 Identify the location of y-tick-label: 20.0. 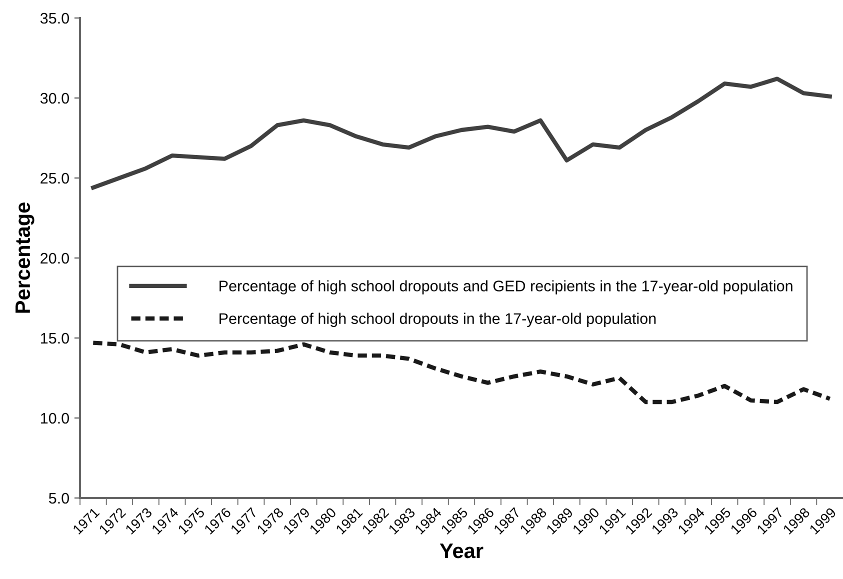
(54, 258).